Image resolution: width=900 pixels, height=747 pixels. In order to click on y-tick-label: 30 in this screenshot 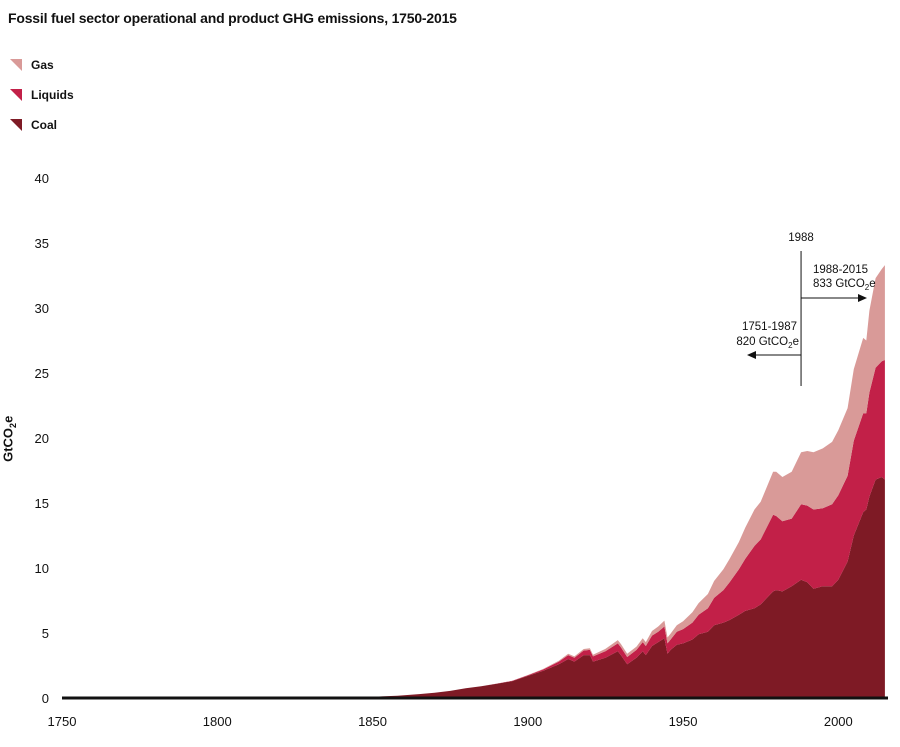, I will do `click(42, 308)`.